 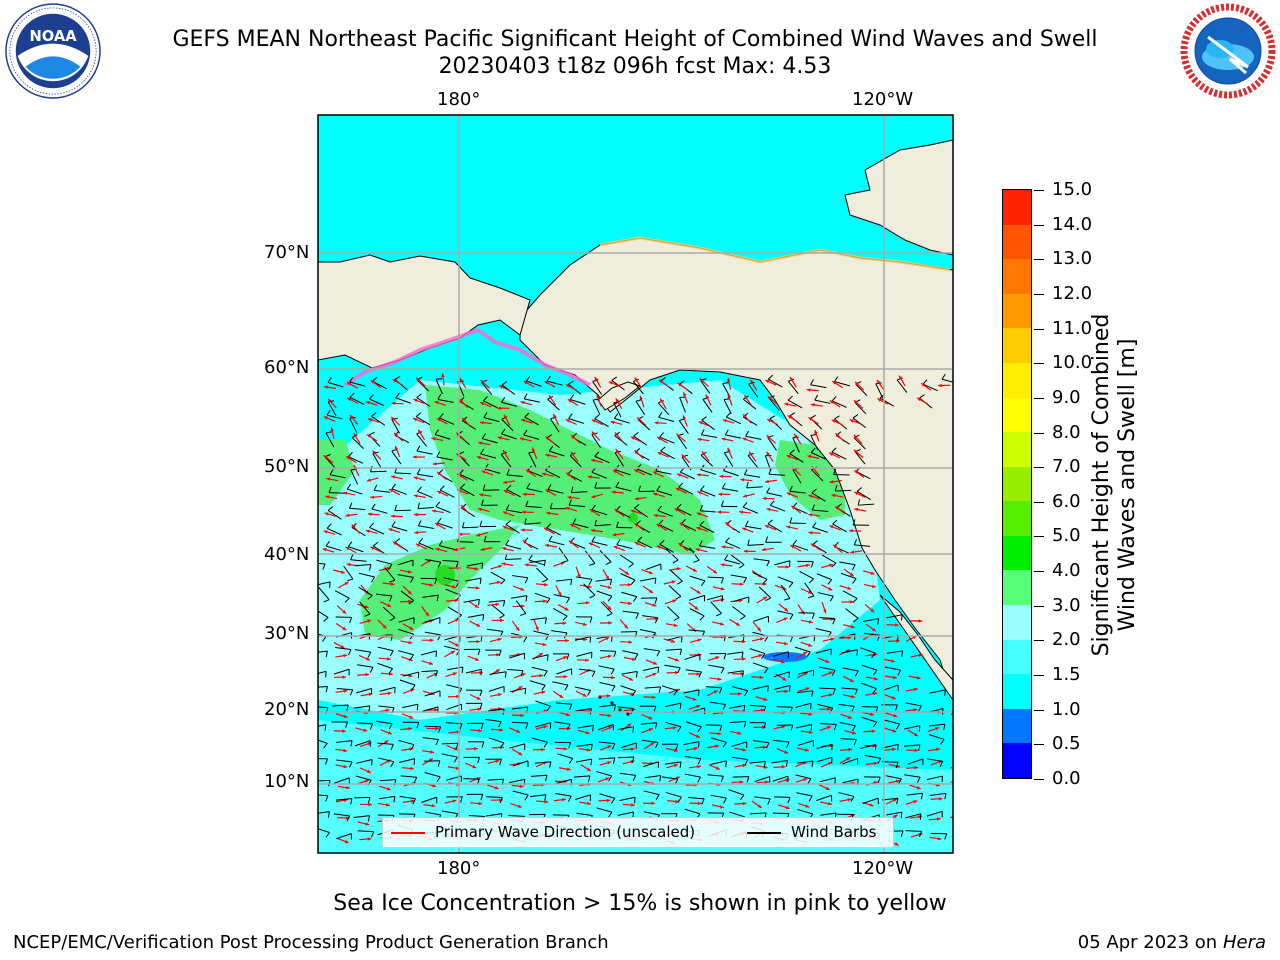 What do you see at coordinates (445, 575) in the screenshot?
I see `wave-height-4-5m-spot` at bounding box center [445, 575].